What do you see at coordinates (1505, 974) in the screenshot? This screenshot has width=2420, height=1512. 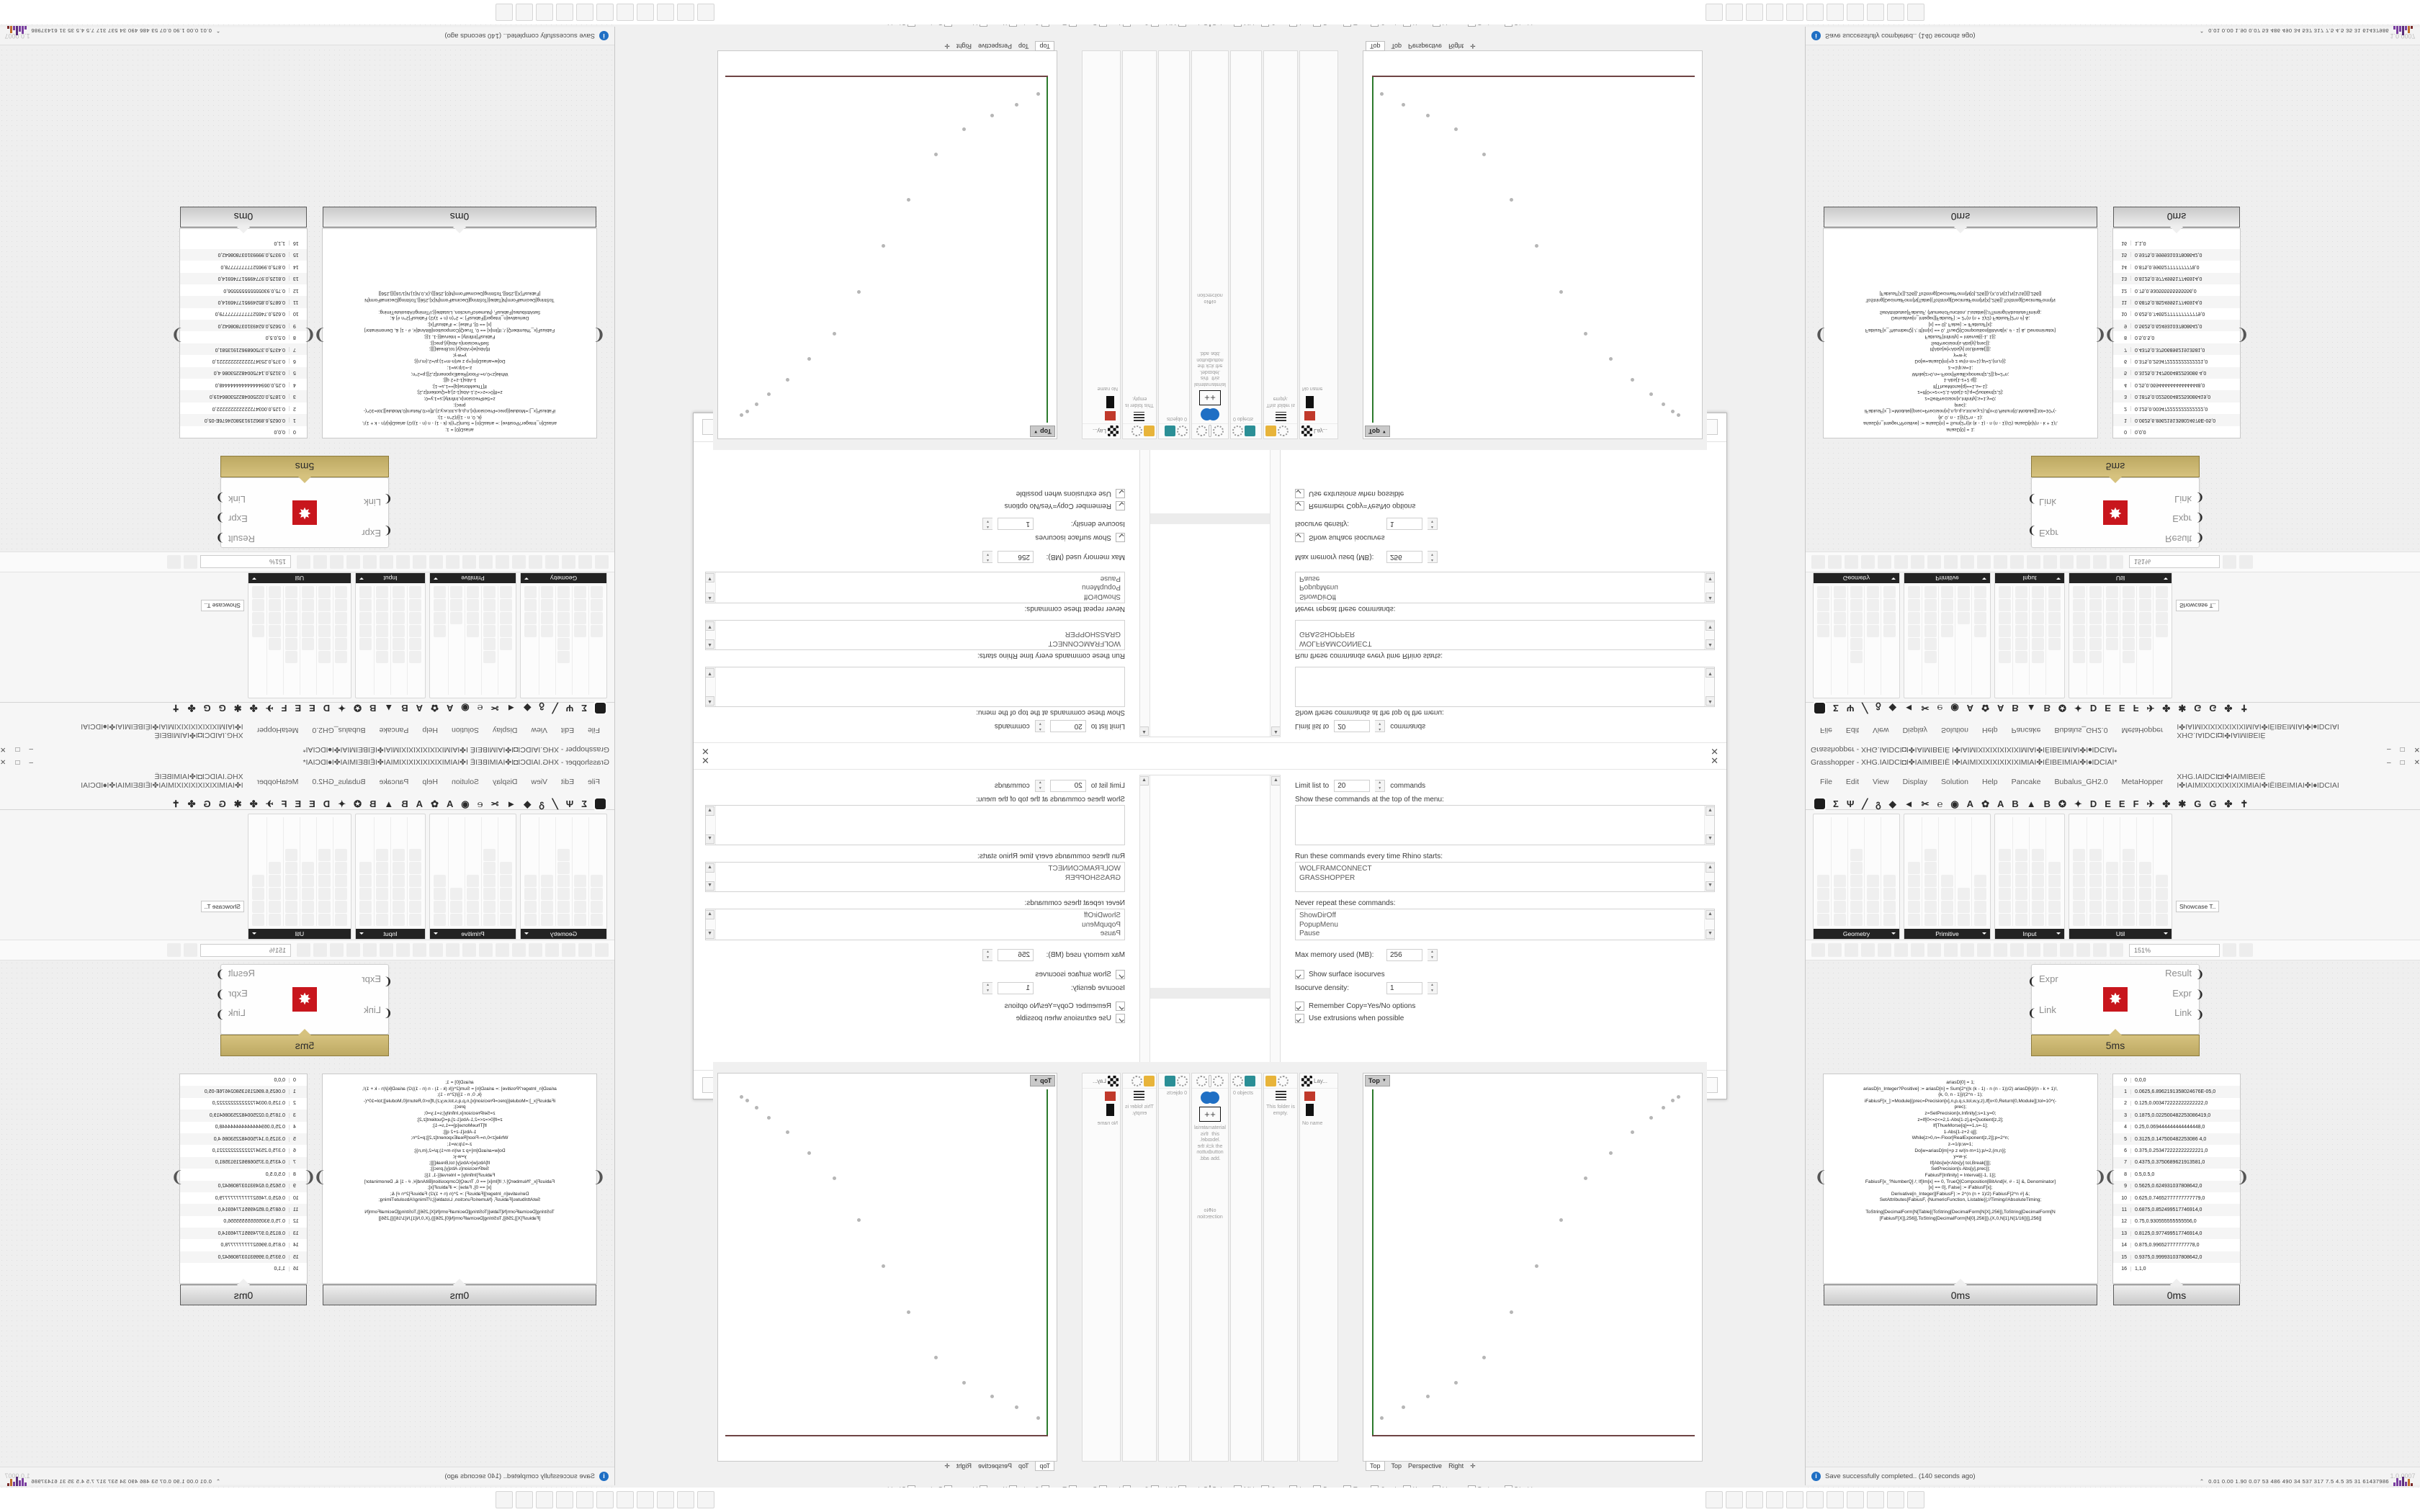 I see `show-isocurves-checkbox: Show surface isocurves` at bounding box center [1505, 974].